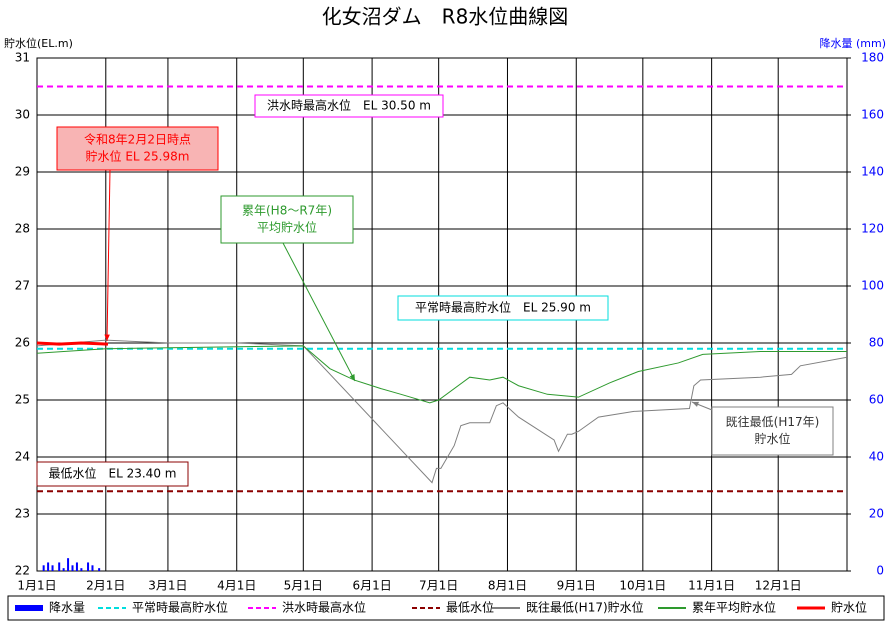 The height and width of the screenshot is (638, 890). Describe the element at coordinates (872, 286) in the screenshot. I see `y2-tick-label: 100` at that location.